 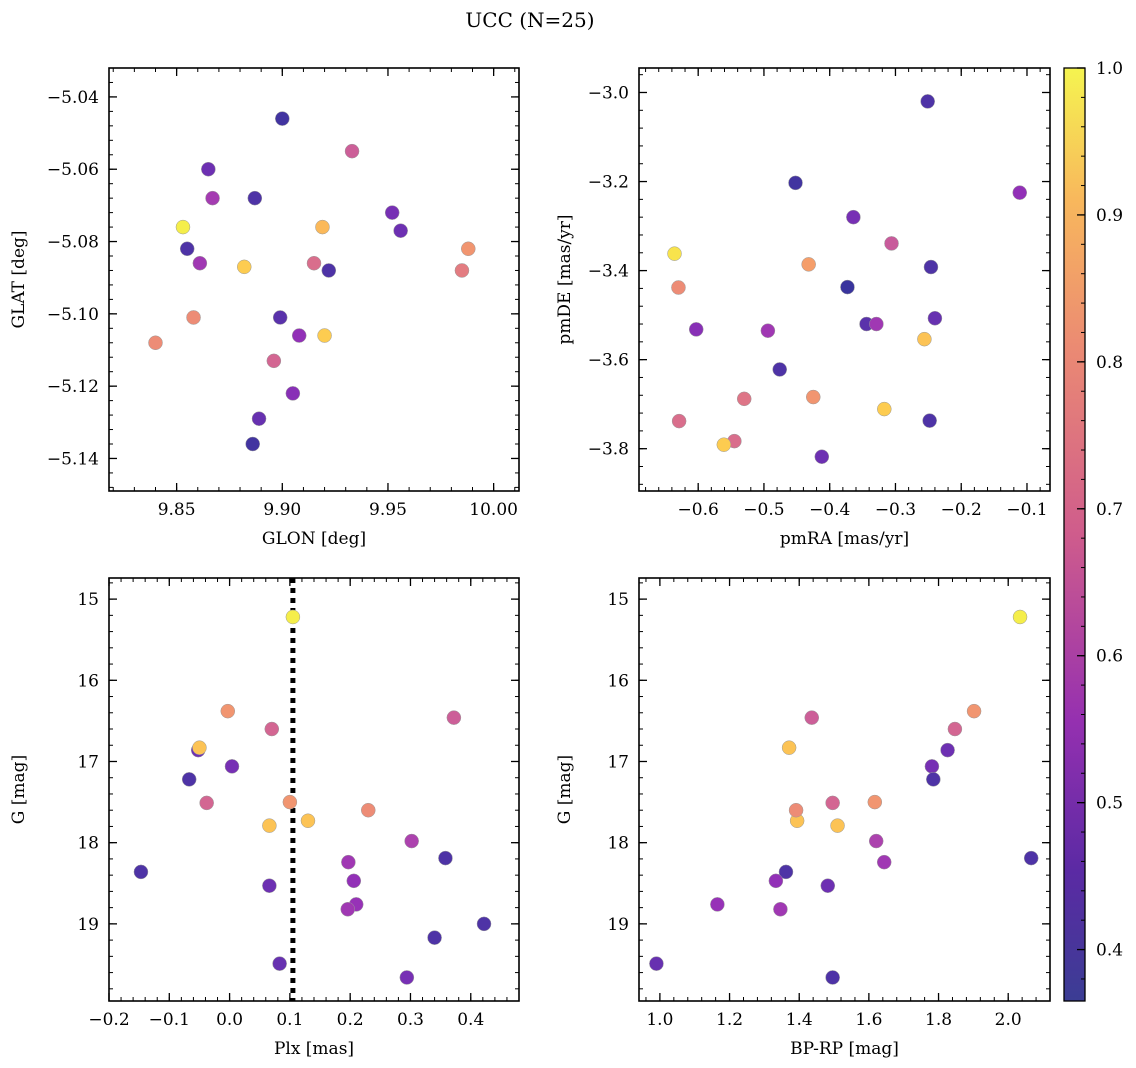 I want to click on y-tick-label: −5.10, so click(x=73, y=315).